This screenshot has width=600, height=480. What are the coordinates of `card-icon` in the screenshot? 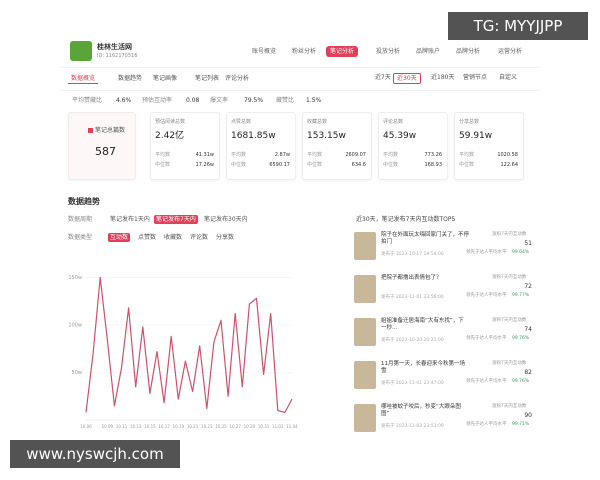 It's located at (90, 130).